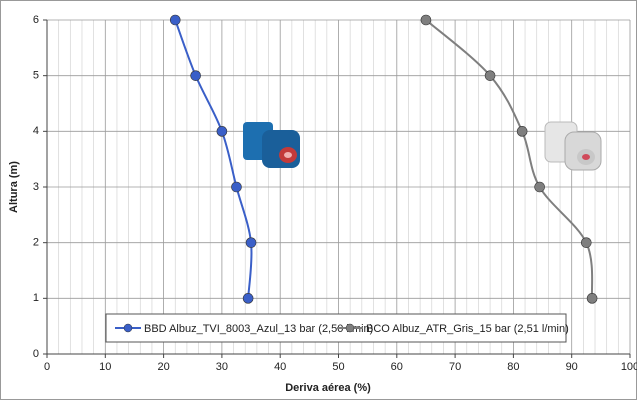 This screenshot has height=400, width=637. I want to click on nozzle-blue, so click(271, 145).